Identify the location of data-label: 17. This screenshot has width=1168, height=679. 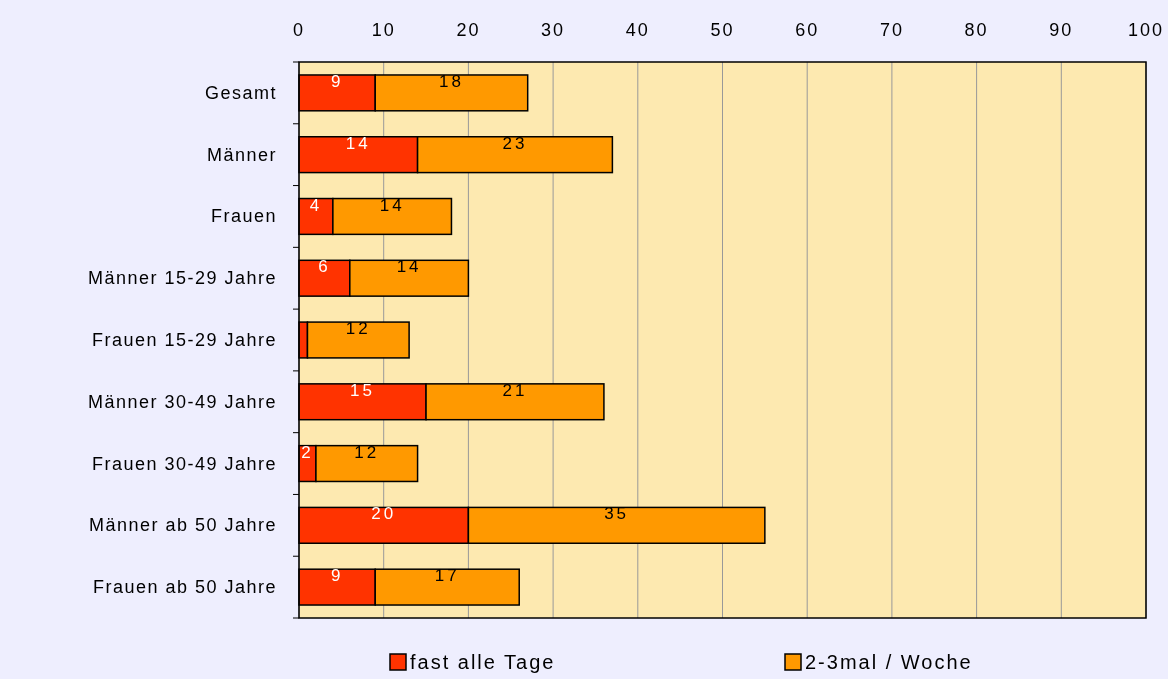
(447, 576).